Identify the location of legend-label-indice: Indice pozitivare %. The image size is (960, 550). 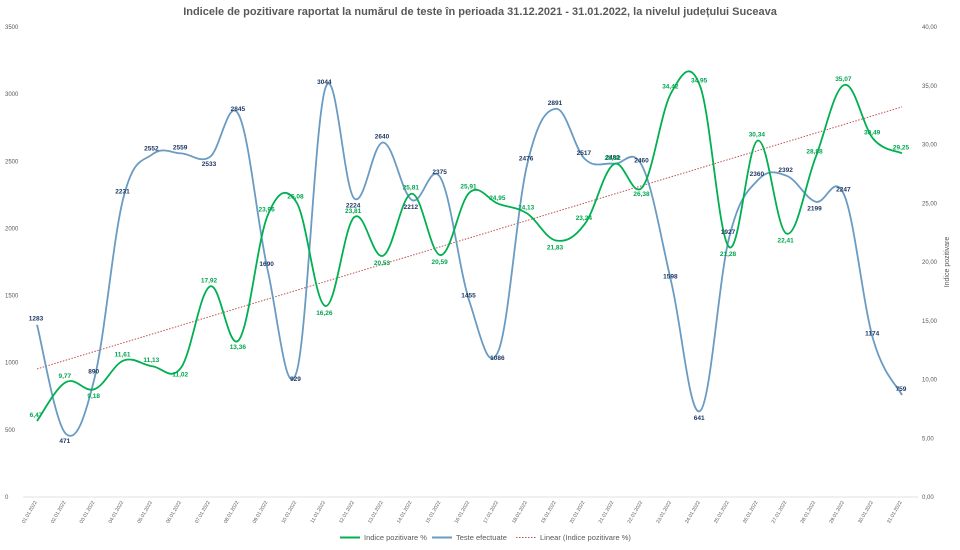
(395, 537).